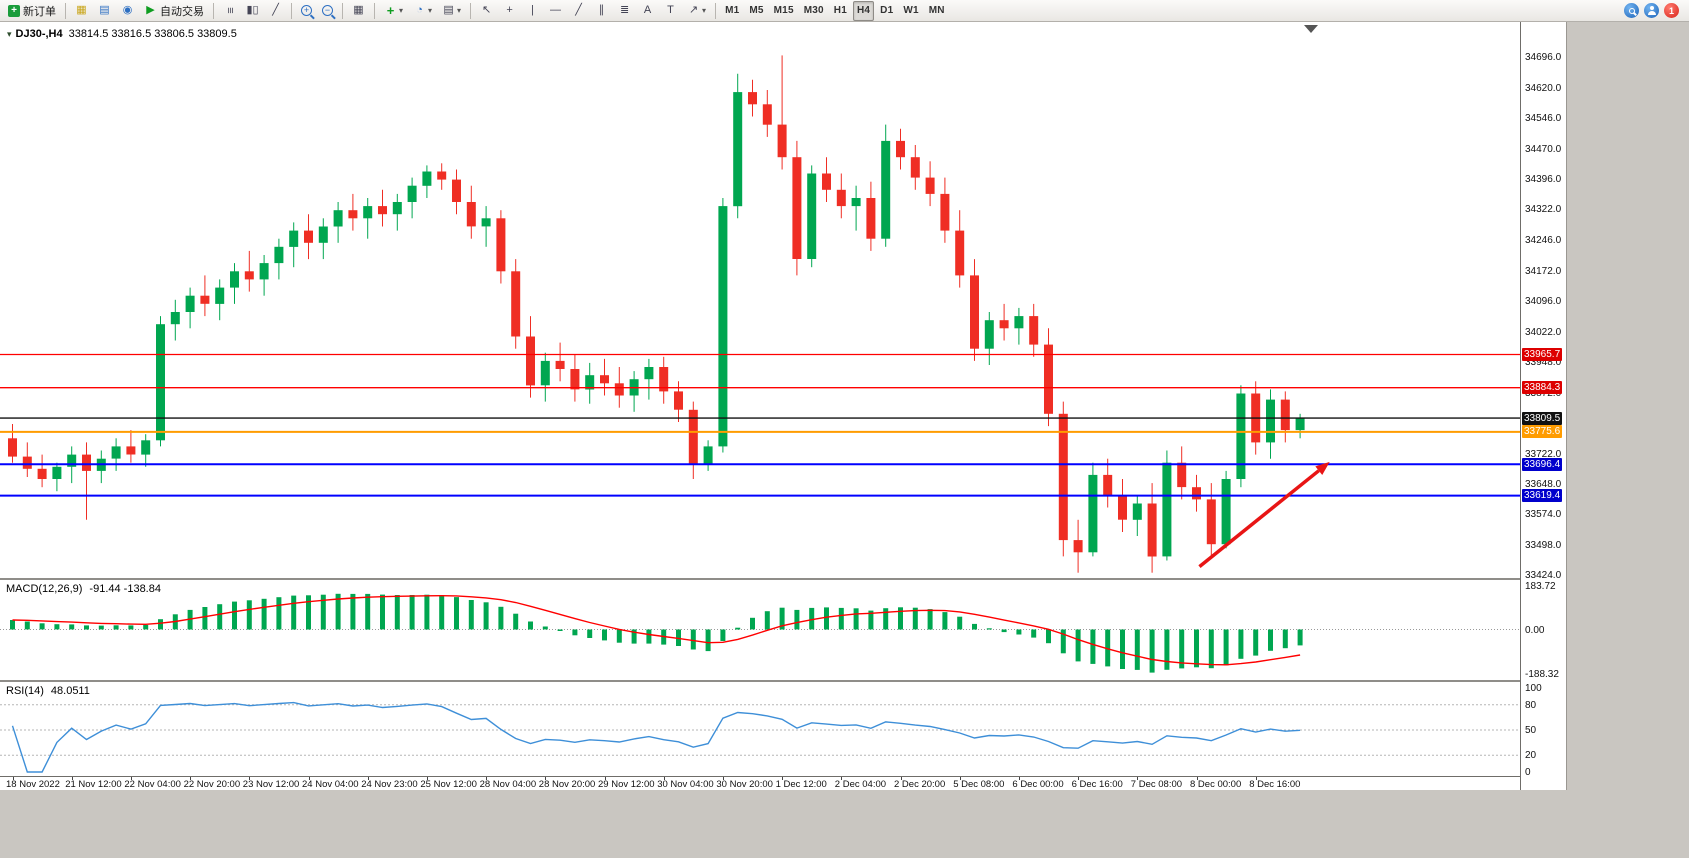  I want to click on profiles-button: ▤, so click(104, 11).